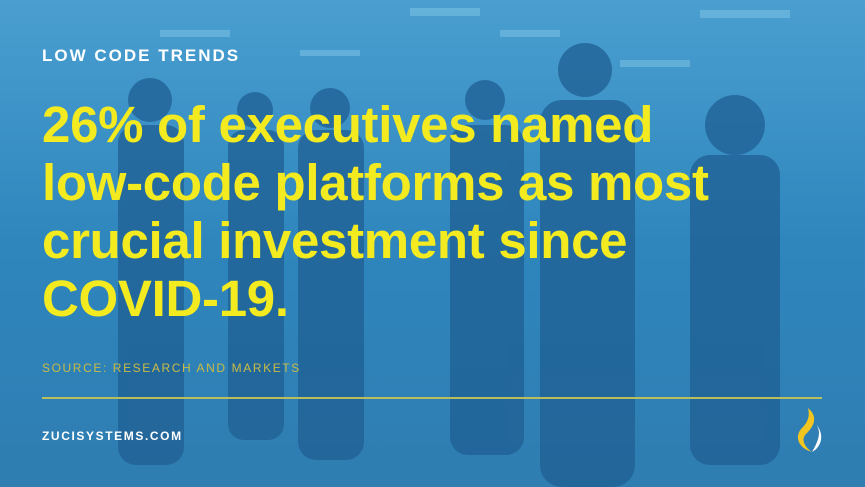  What do you see at coordinates (335, 240) in the screenshot?
I see `headline-line: crucial investment since` at bounding box center [335, 240].